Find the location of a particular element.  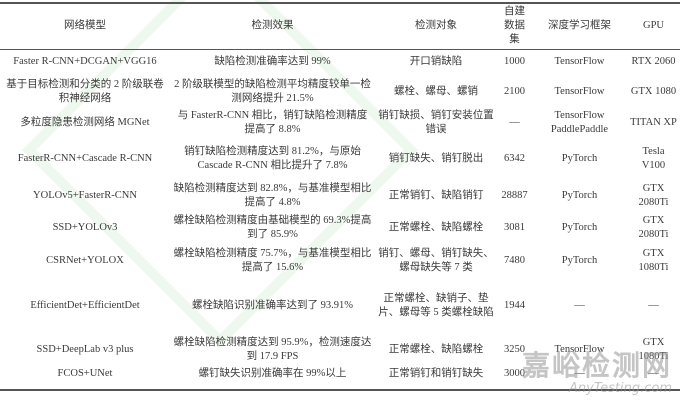

table-cell: 2100 is located at coordinates (514, 91).